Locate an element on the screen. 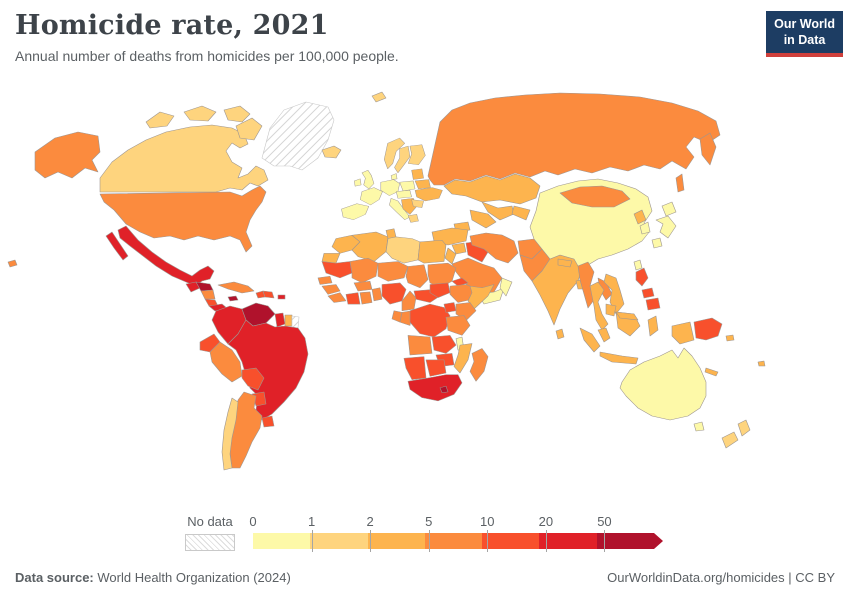 The height and width of the screenshot is (600, 850). country-madagascar is located at coordinates (479, 365).